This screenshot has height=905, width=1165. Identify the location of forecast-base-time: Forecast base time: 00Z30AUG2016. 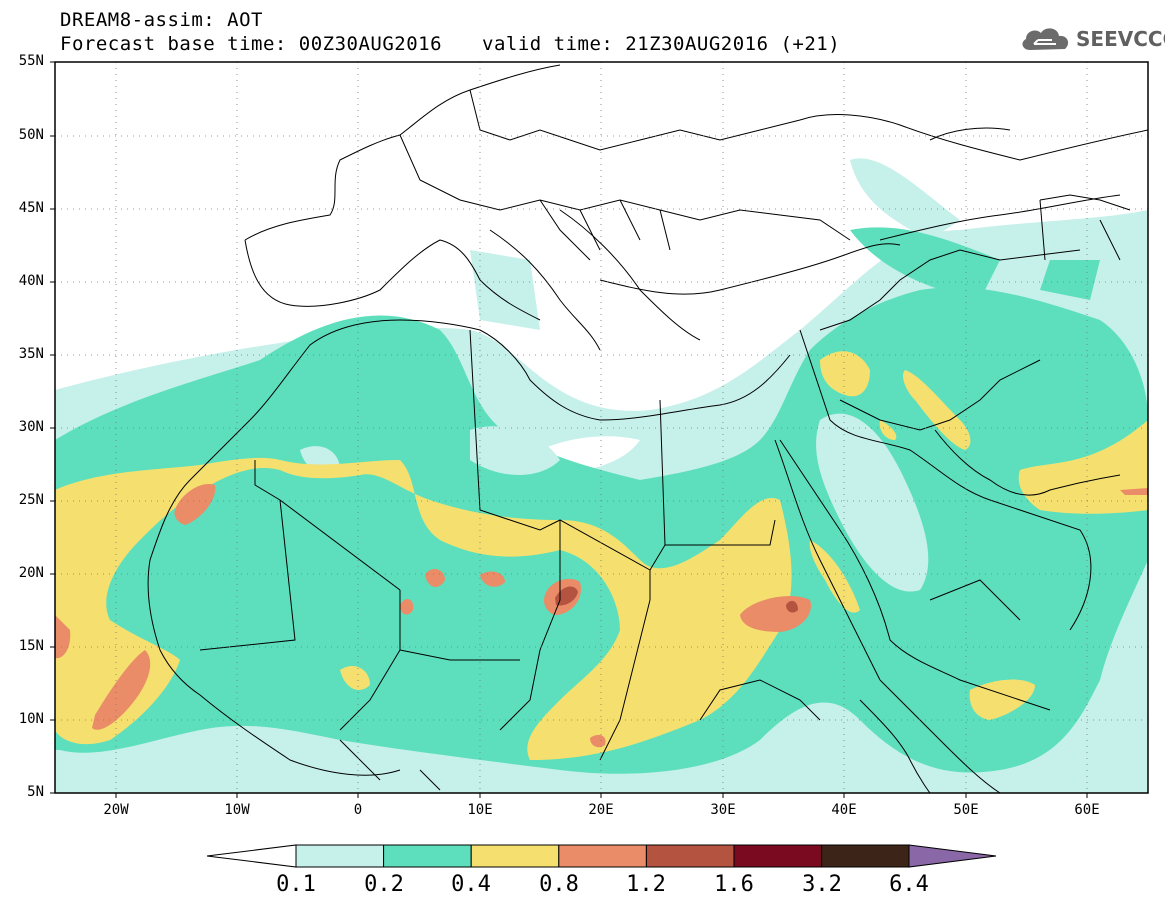
(251, 44).